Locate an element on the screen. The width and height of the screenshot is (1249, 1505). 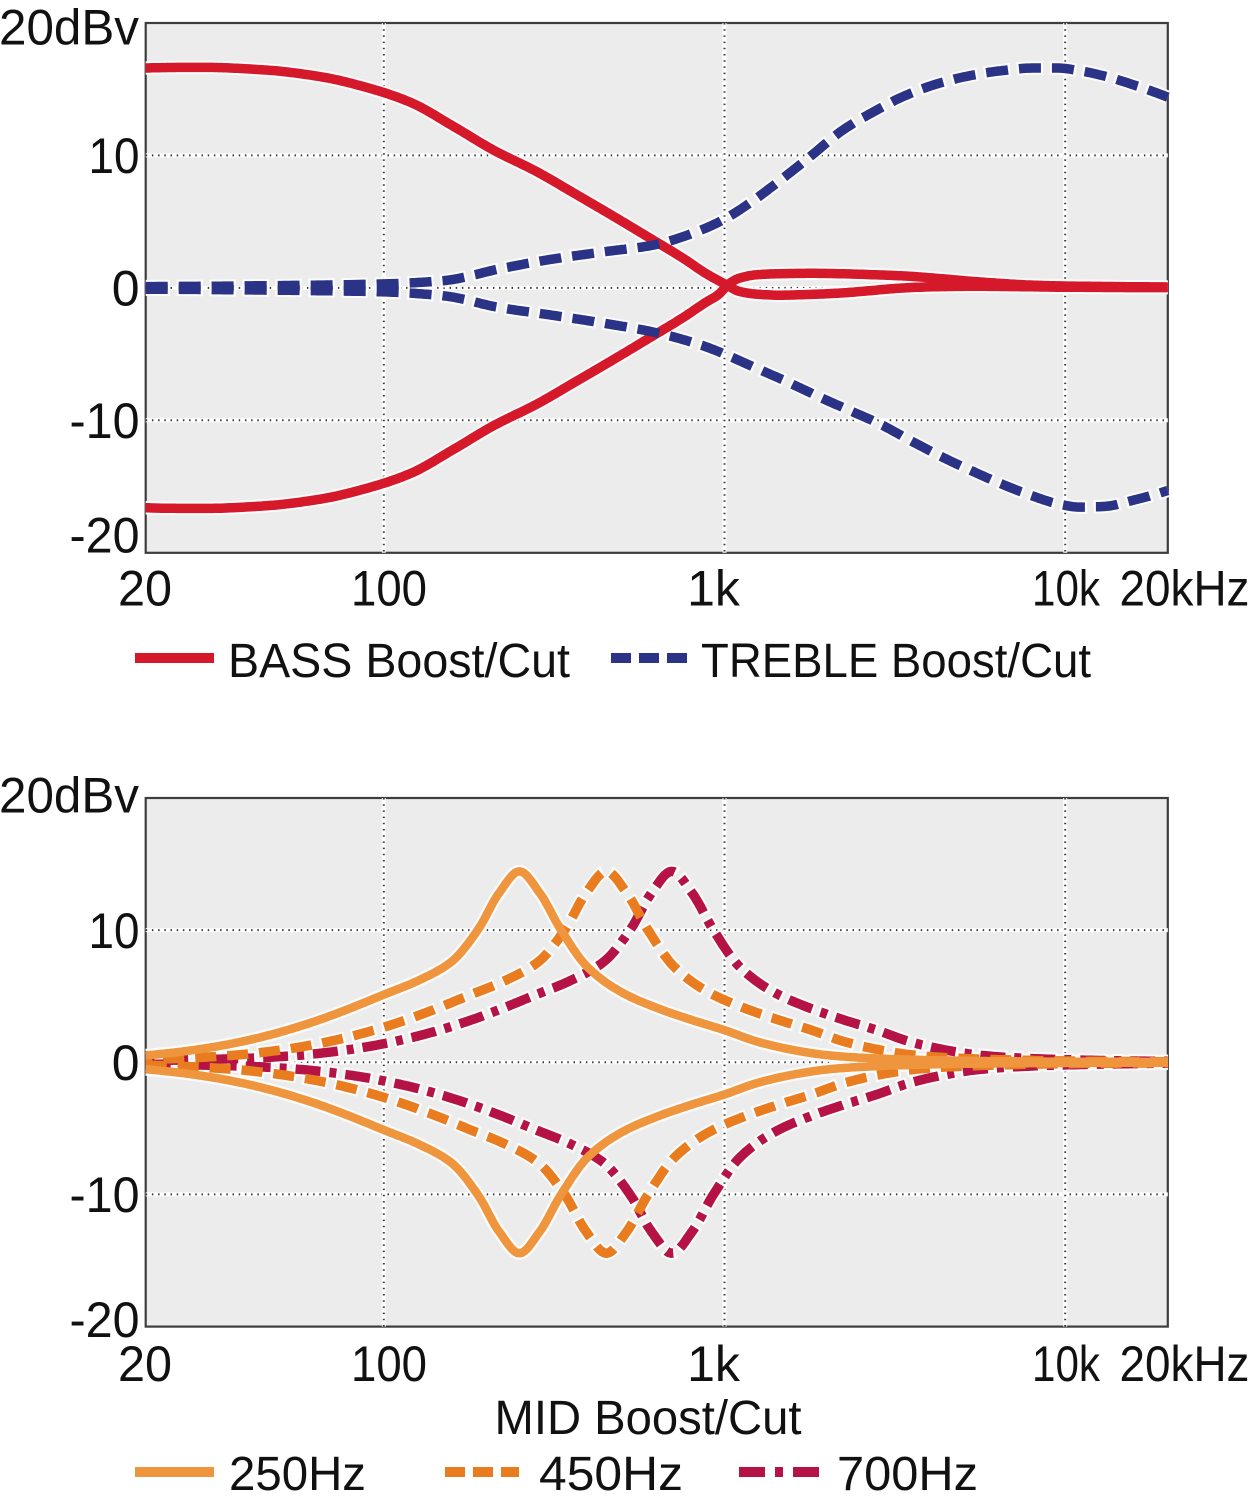
svg-text: 250Hz is located at coordinates (297, 1474).